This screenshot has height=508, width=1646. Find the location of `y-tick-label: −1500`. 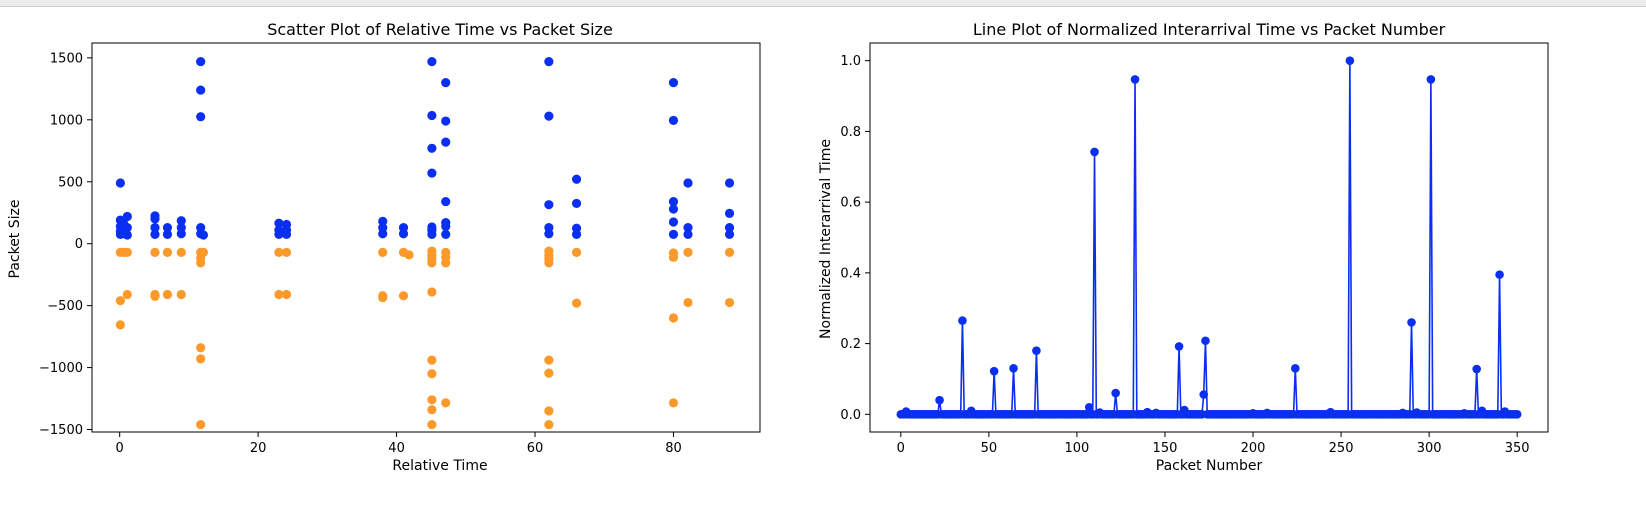

y-tick-label: −1500 is located at coordinates (61, 430).